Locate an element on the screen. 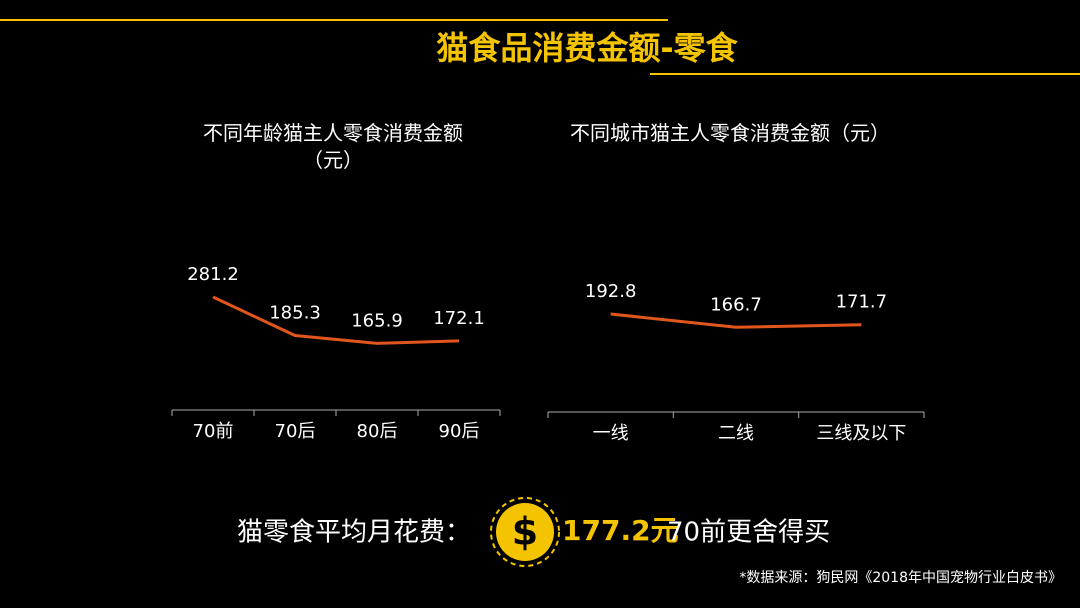 The height and width of the screenshot is (608, 1080). coin is located at coordinates (525, 532).